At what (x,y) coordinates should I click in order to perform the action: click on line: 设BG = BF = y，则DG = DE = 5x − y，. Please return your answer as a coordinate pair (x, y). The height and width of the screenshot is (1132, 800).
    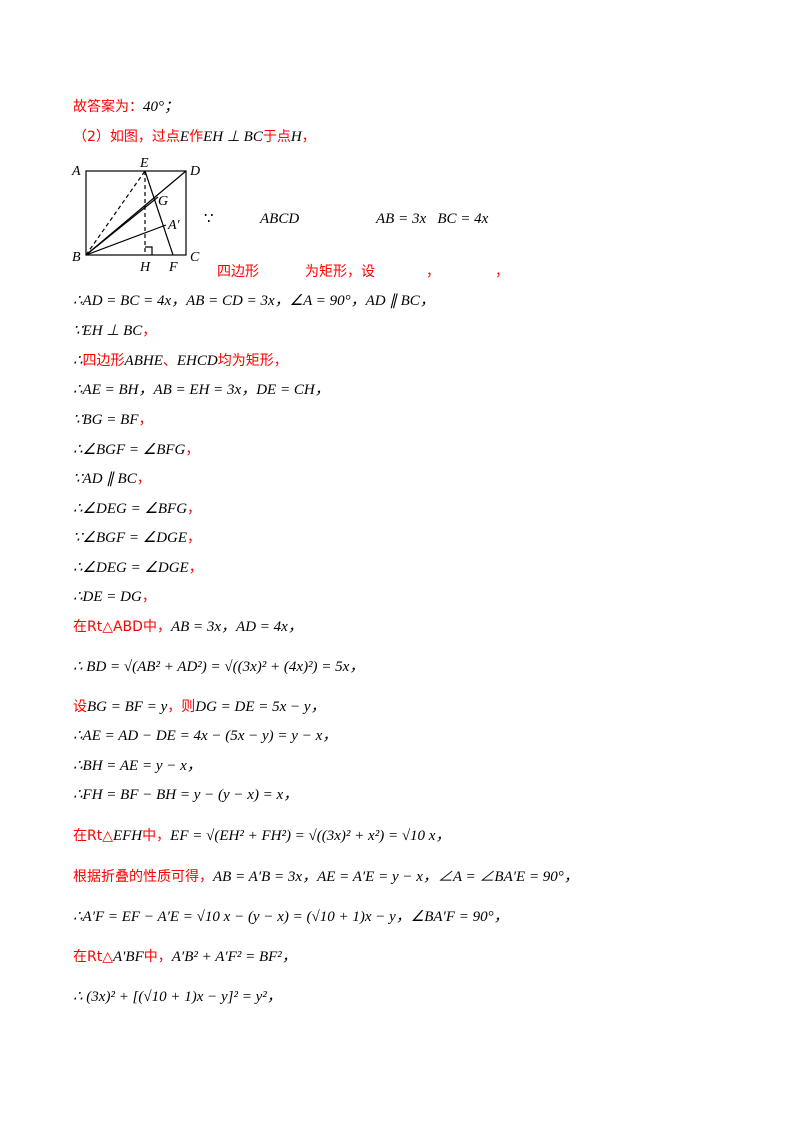
    Looking at the image, I should click on (199, 707).